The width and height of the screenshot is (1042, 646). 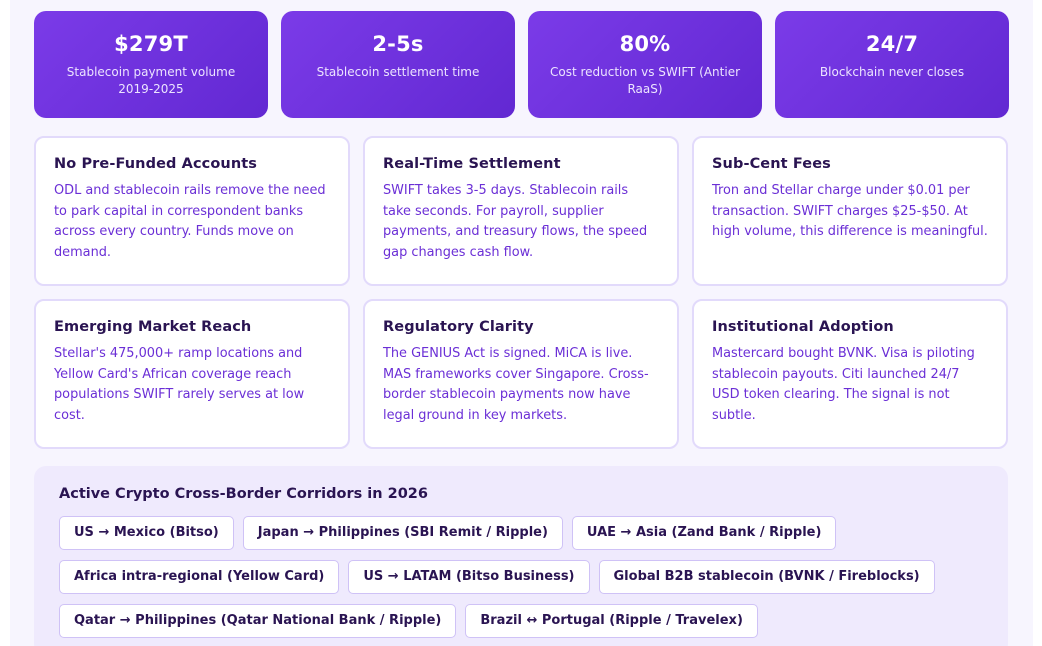 What do you see at coordinates (398, 44) in the screenshot?
I see `stat-value: 2-5s` at bounding box center [398, 44].